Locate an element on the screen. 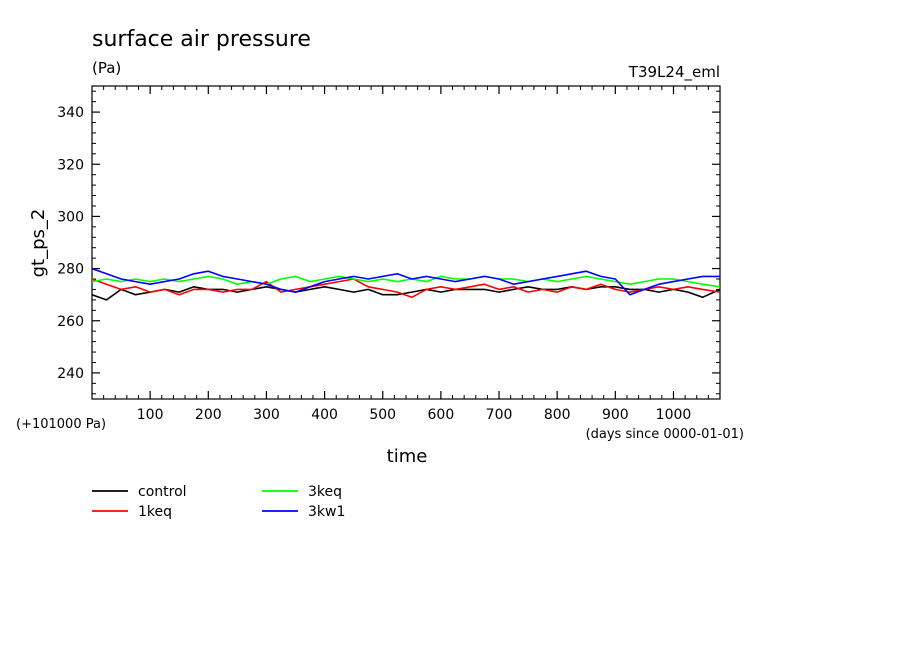 The image size is (904, 654). offset-note: (+101000 Pa) is located at coordinates (61, 424).